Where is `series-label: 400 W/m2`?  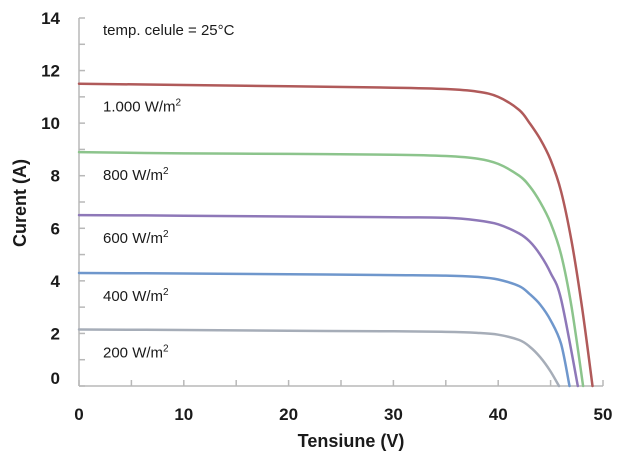
series-label: 400 W/m2 is located at coordinates (136, 296).